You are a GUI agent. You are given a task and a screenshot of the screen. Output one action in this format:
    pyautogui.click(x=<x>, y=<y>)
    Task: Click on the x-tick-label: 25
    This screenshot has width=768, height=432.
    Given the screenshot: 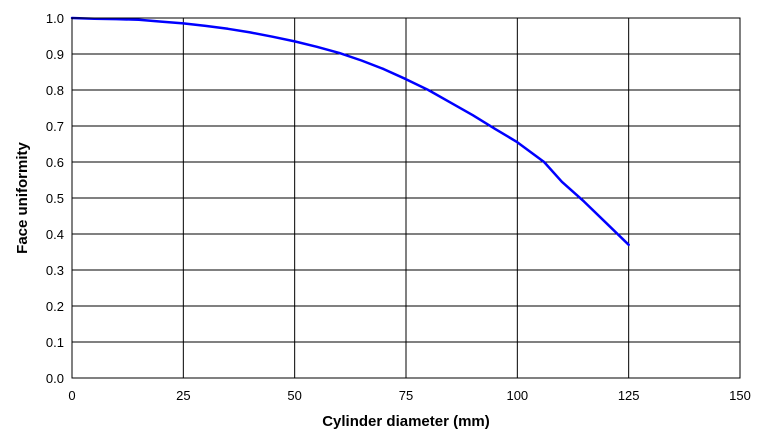 What is the action you would take?
    pyautogui.click(x=183, y=395)
    